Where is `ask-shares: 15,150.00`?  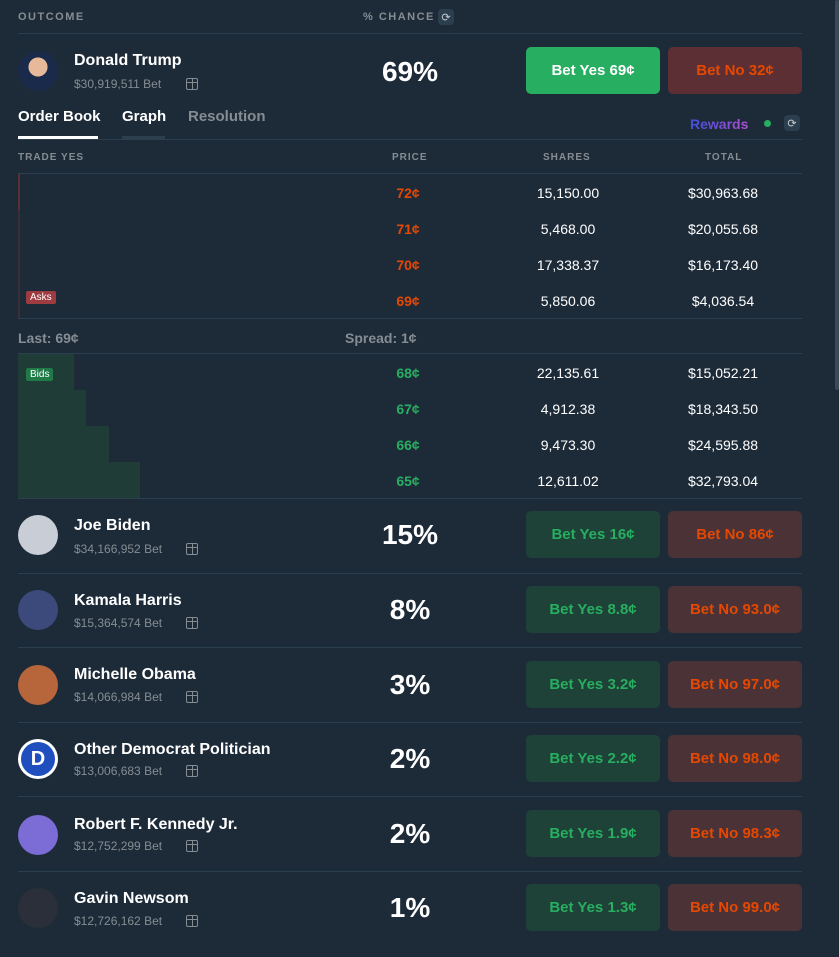 ask-shares: 15,150.00 is located at coordinates (568, 193).